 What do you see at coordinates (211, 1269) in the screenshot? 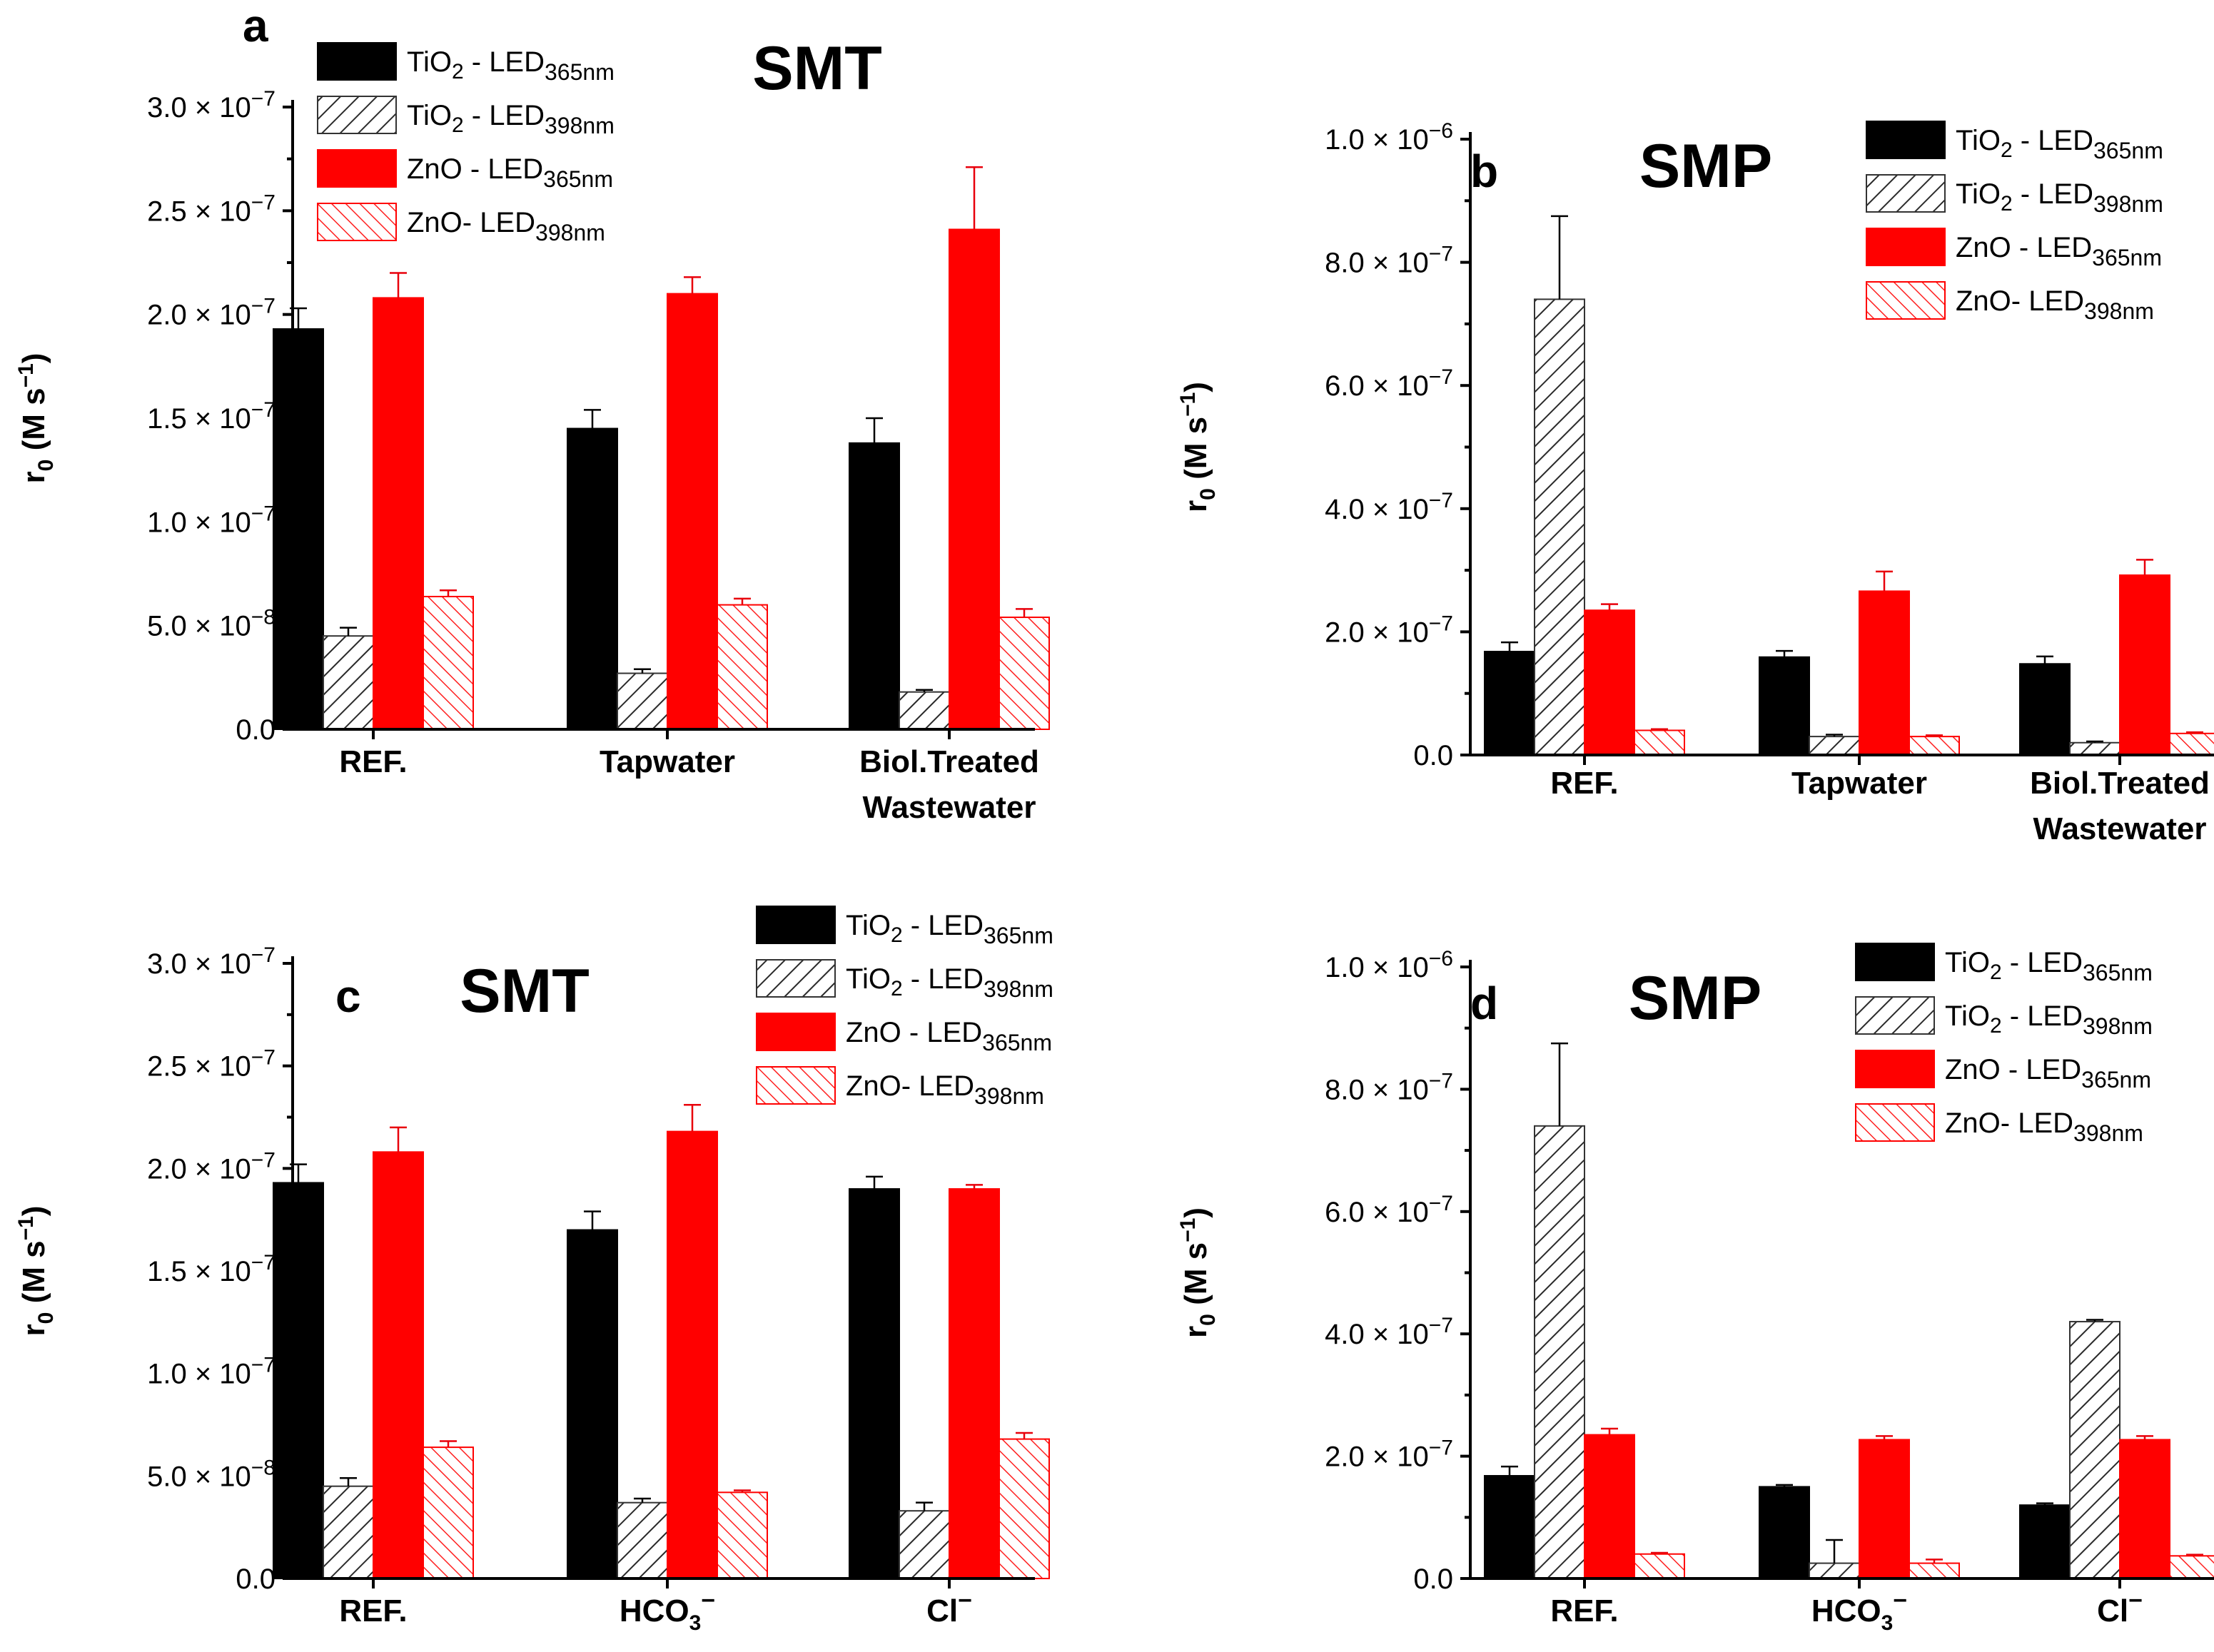
I see `y-tick-label: 1.5 × 10⁻⁷` at bounding box center [211, 1269].